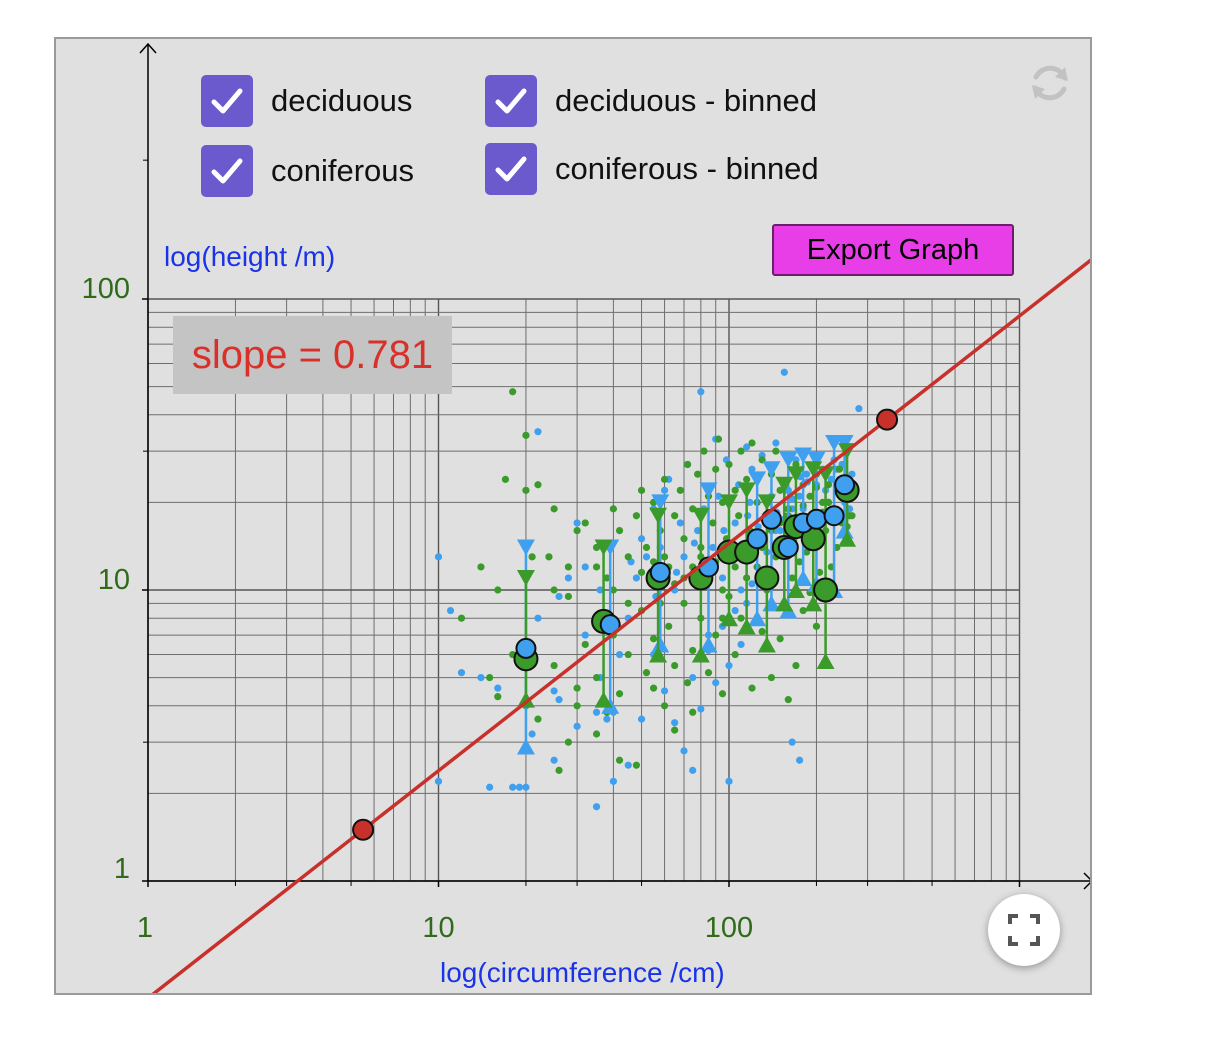 Image resolution: width=1217 pixels, height=1053 pixels. Describe the element at coordinates (250, 256) in the screenshot. I see `y-axis-label: log(height /m)` at that location.